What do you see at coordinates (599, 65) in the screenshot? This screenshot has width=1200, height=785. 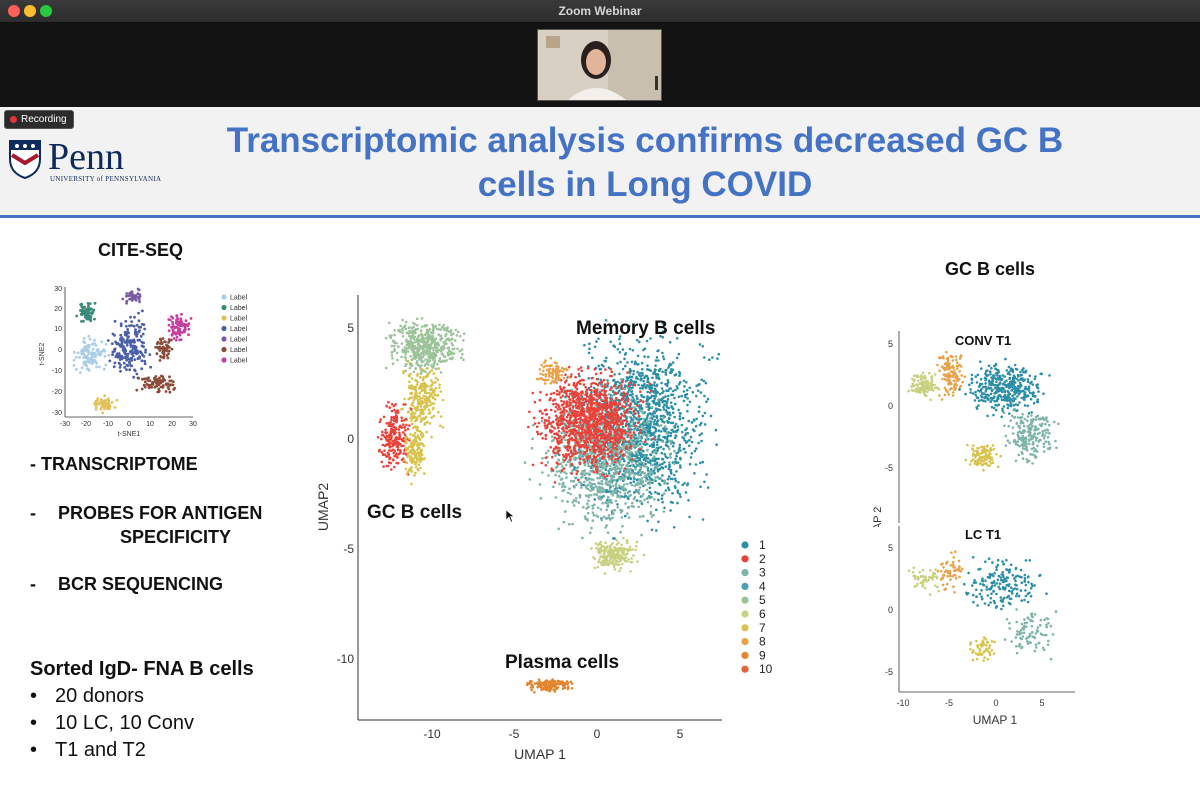 I see `speaker-video-tile` at bounding box center [599, 65].